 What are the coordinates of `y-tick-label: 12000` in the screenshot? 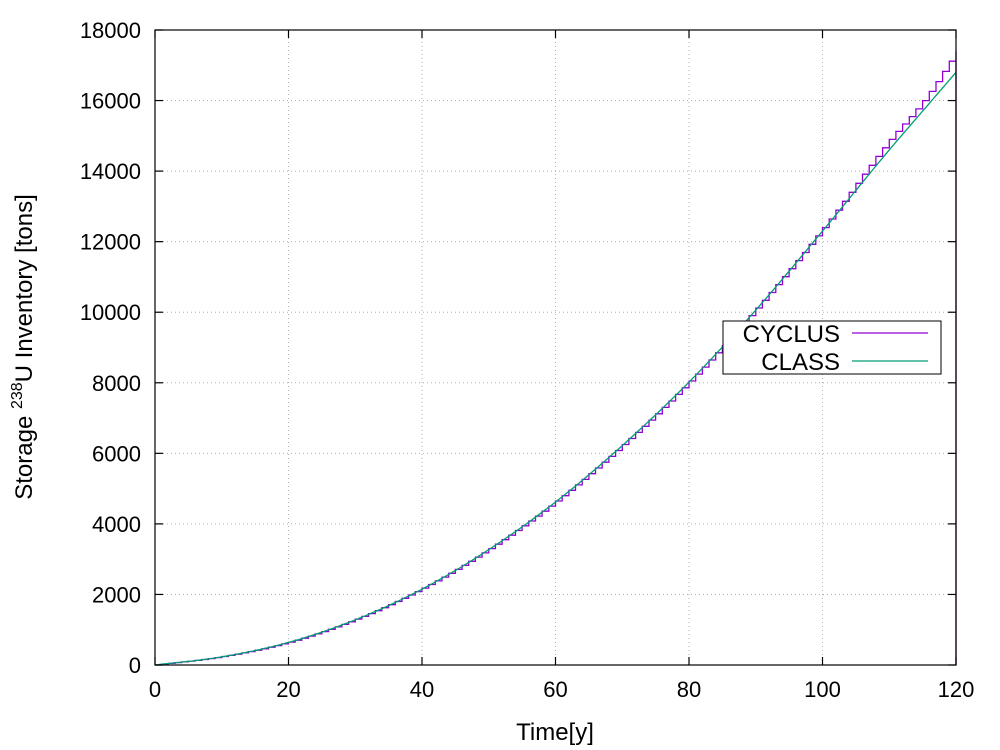 It's located at (110, 242).